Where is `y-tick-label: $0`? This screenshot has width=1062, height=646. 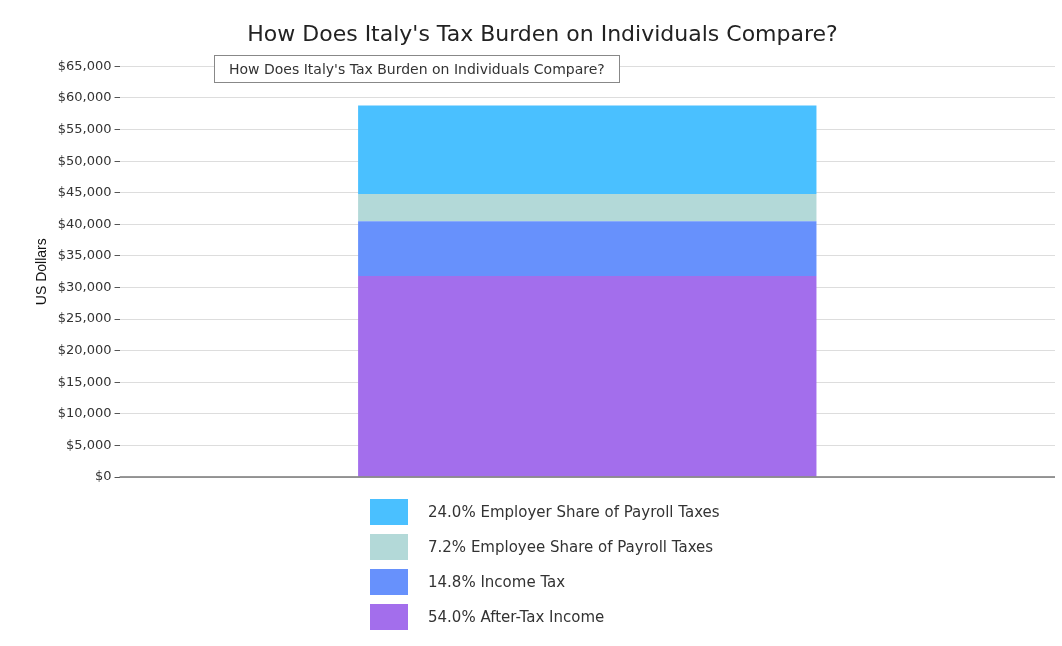 y-tick-label: $0 is located at coordinates (103, 476).